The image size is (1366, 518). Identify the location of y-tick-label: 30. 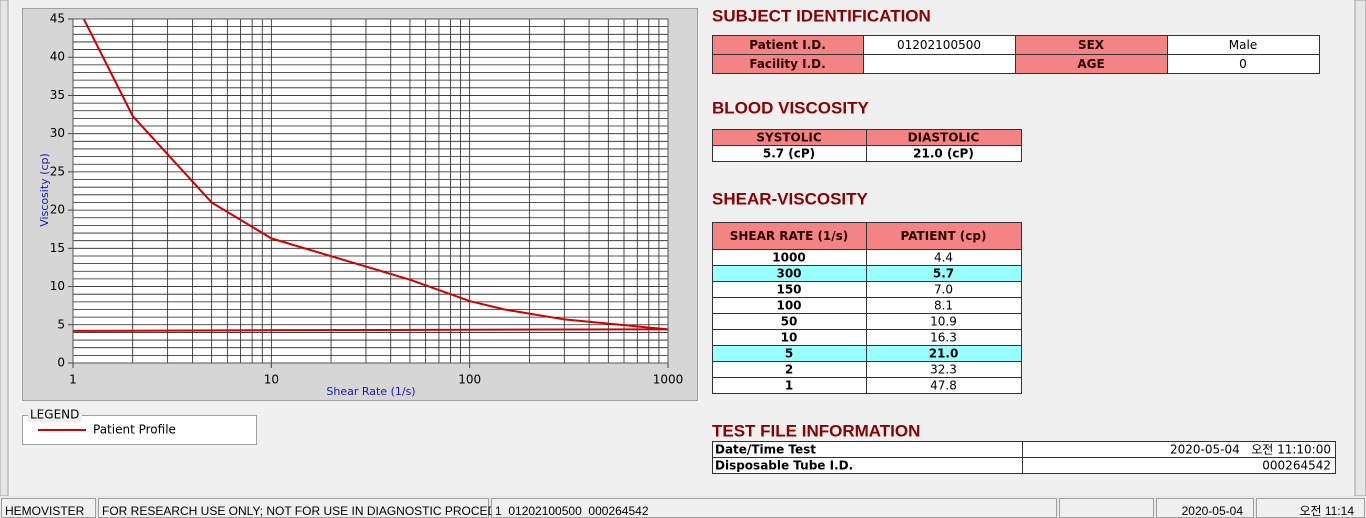
(57, 133).